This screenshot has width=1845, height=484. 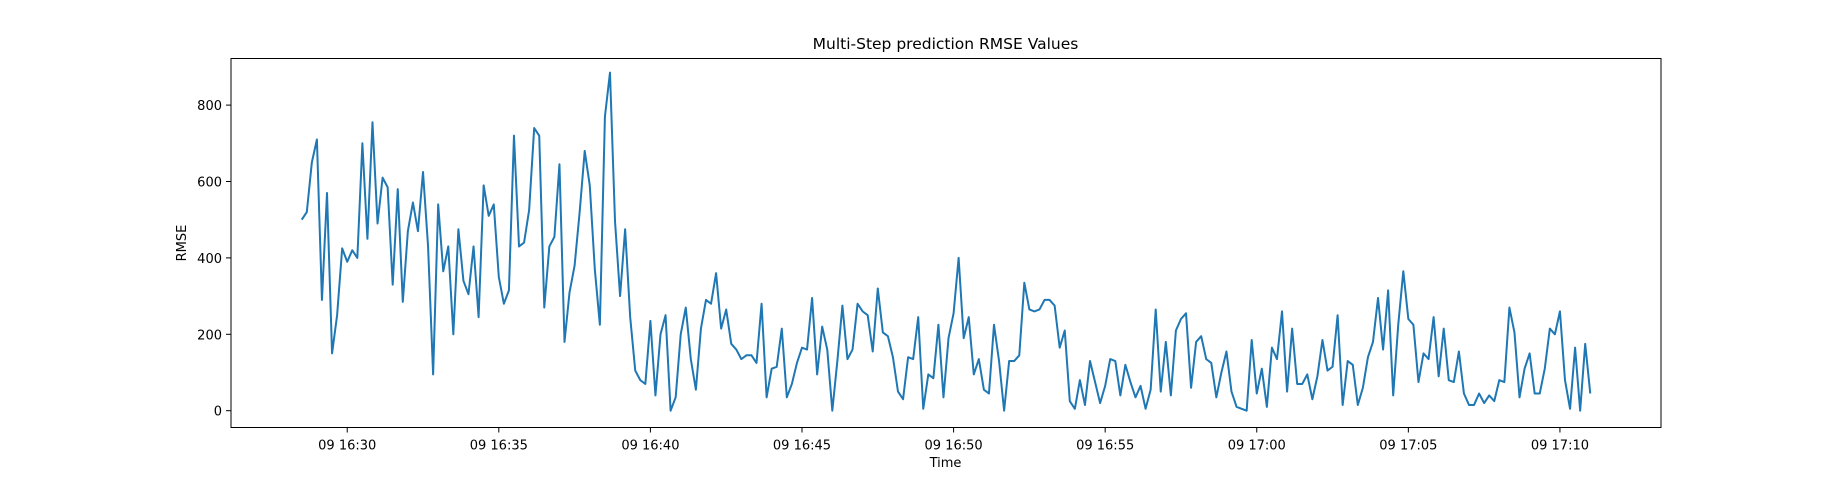 I want to click on x-tick-label: 09 16:40, so click(x=650, y=446).